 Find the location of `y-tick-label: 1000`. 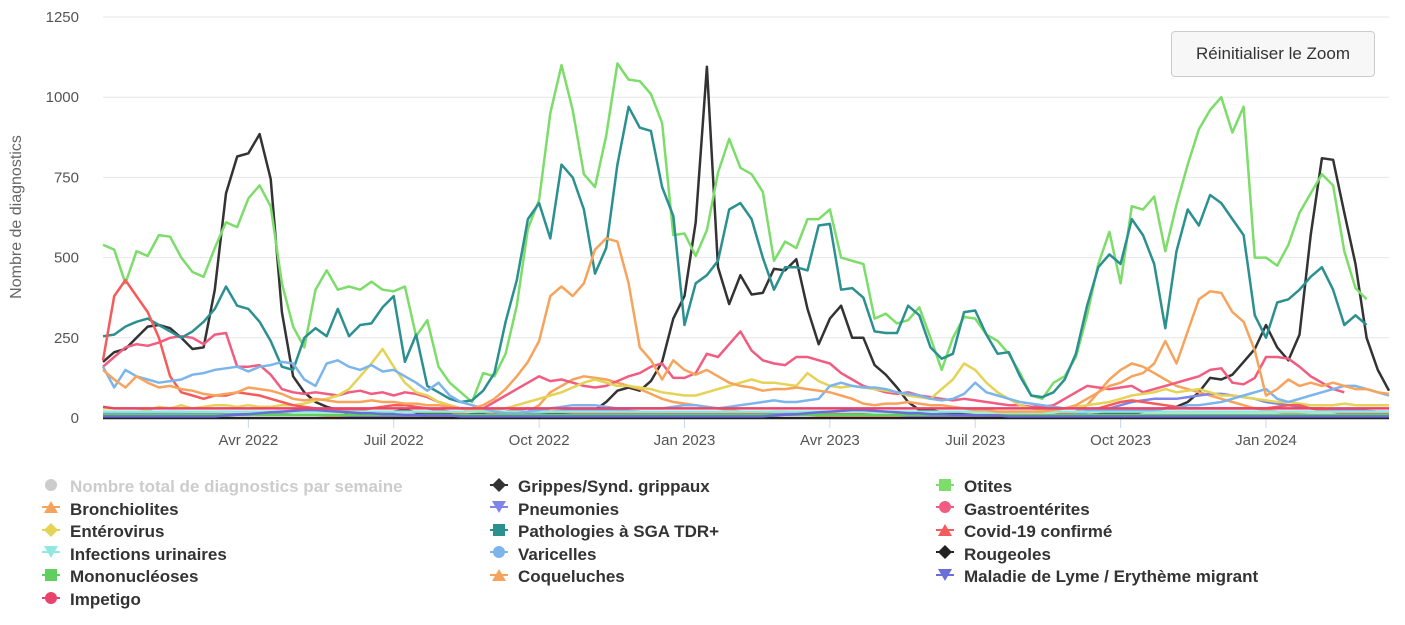

y-tick-label: 1000 is located at coordinates (62, 97).